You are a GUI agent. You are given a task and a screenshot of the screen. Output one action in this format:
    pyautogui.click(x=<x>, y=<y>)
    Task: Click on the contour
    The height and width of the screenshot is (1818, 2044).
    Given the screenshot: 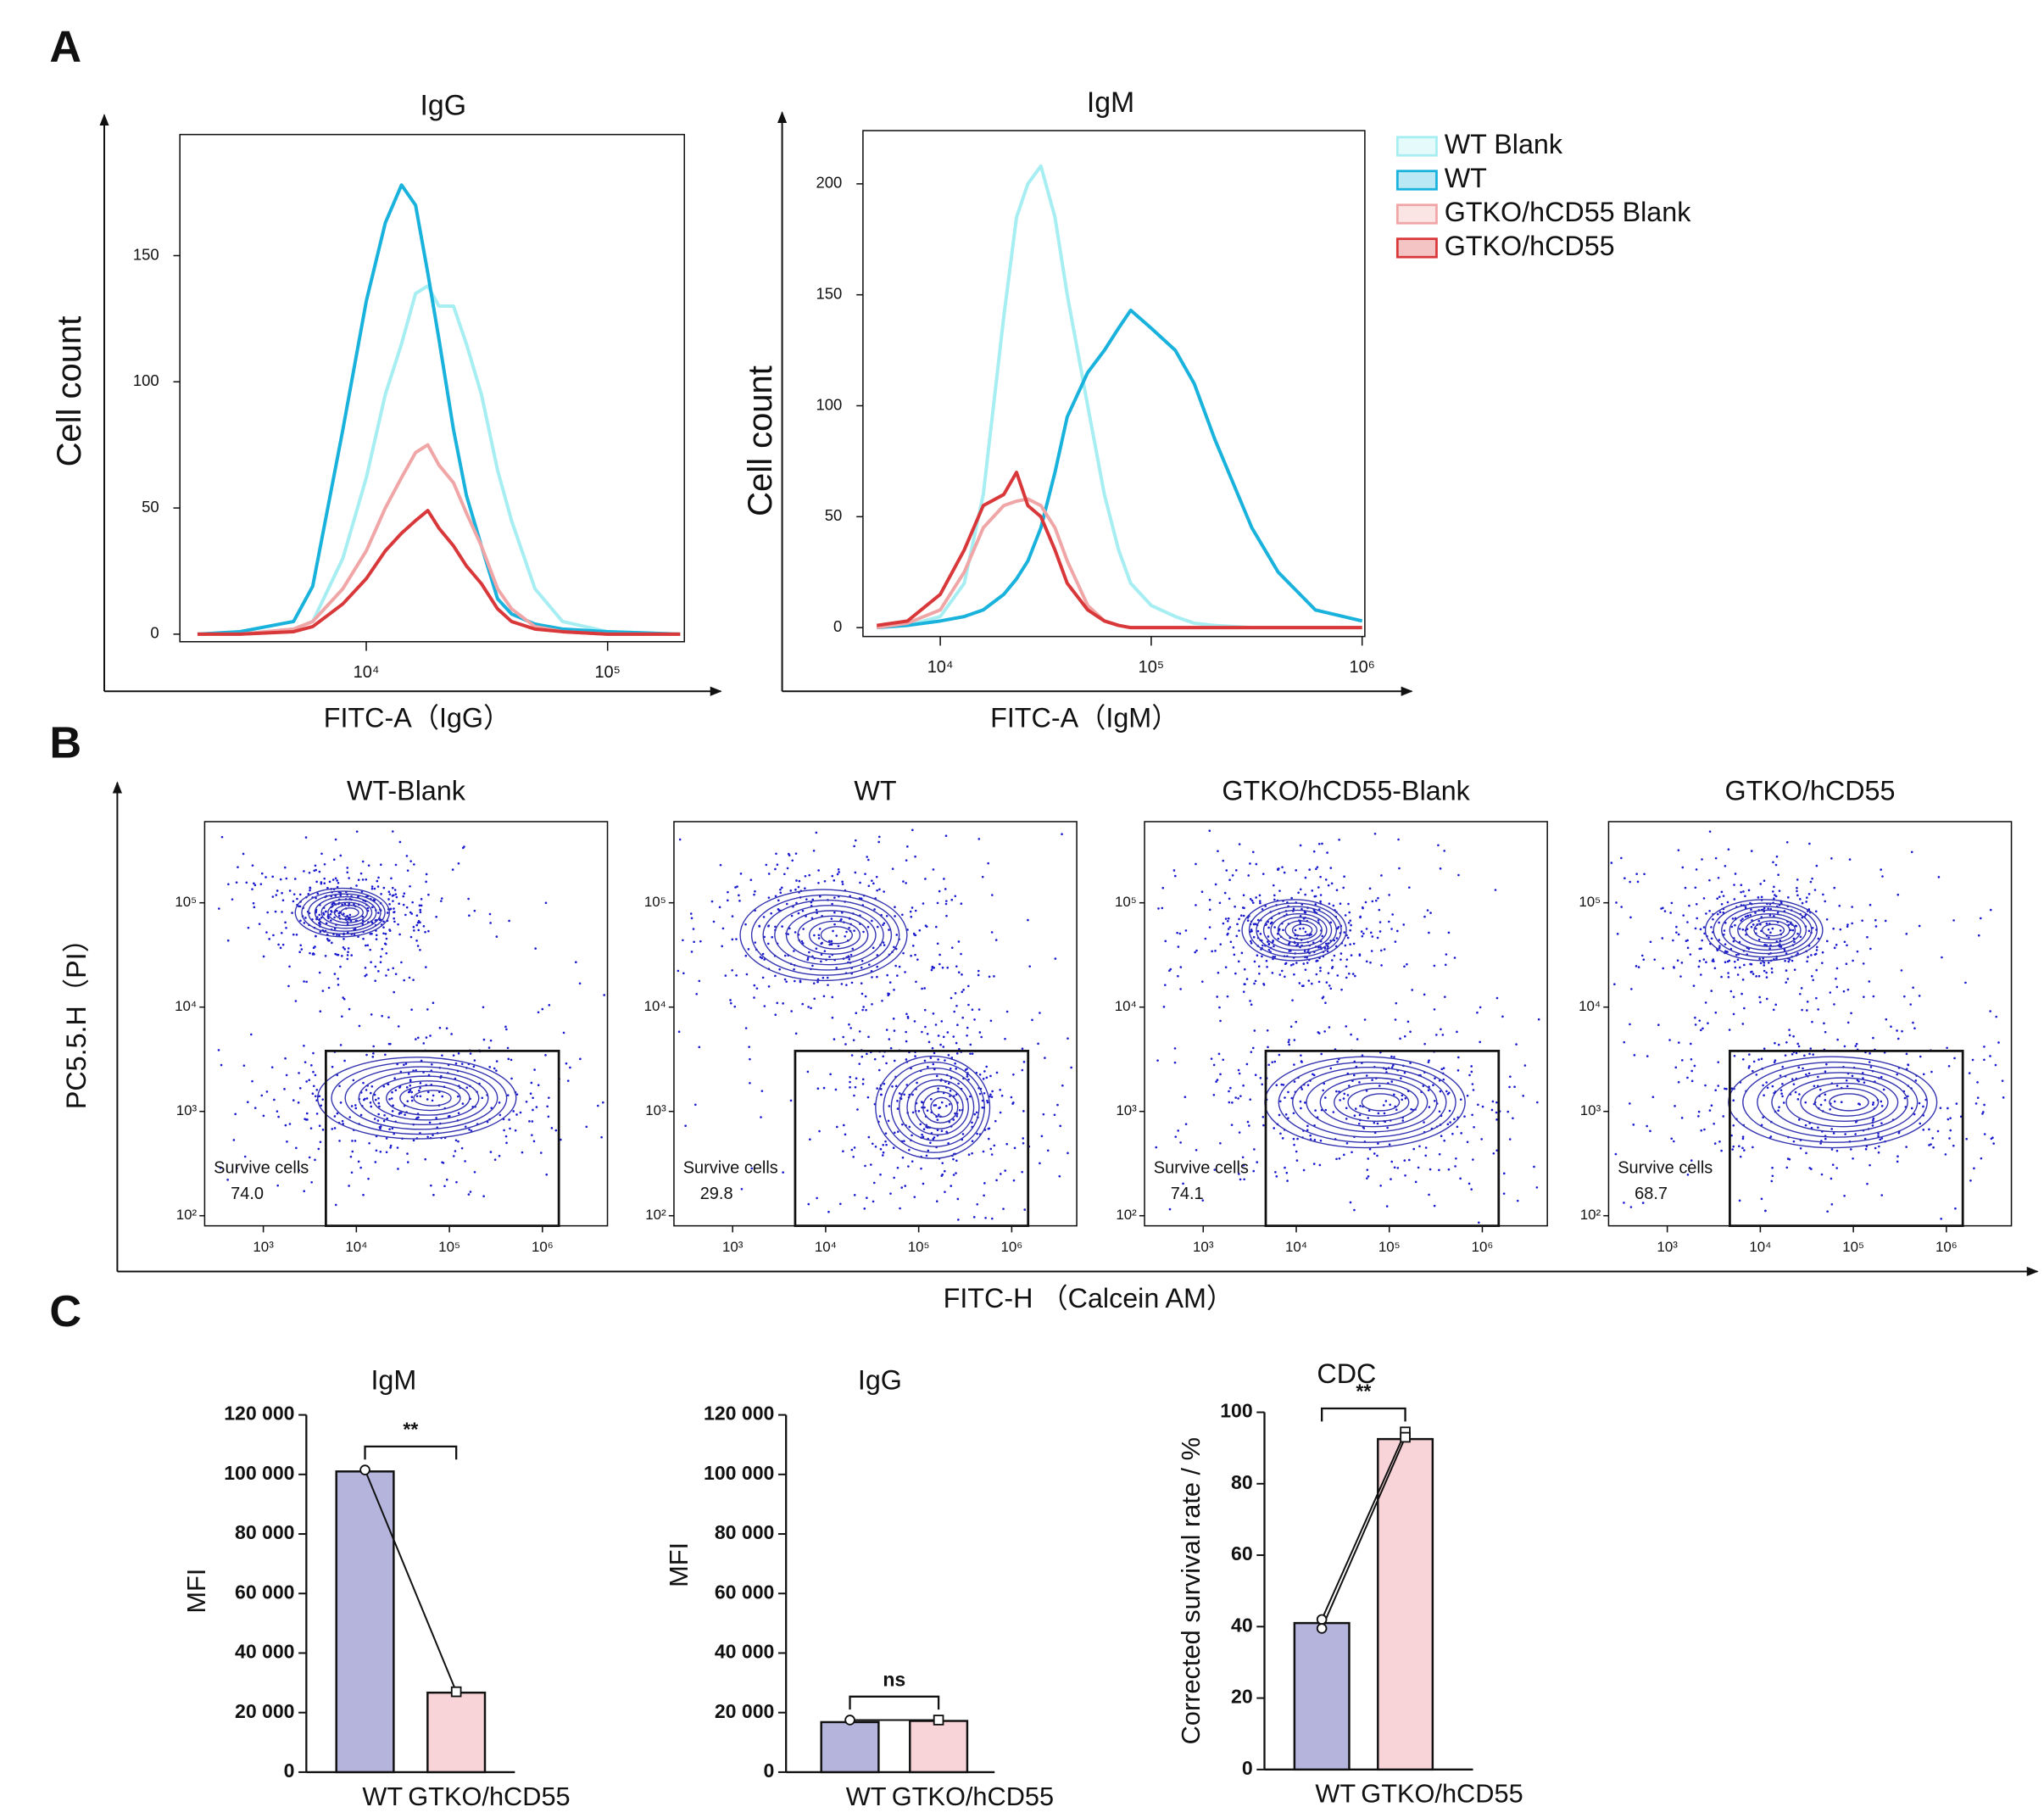 What is the action you would take?
    pyautogui.click(x=1767, y=930)
    